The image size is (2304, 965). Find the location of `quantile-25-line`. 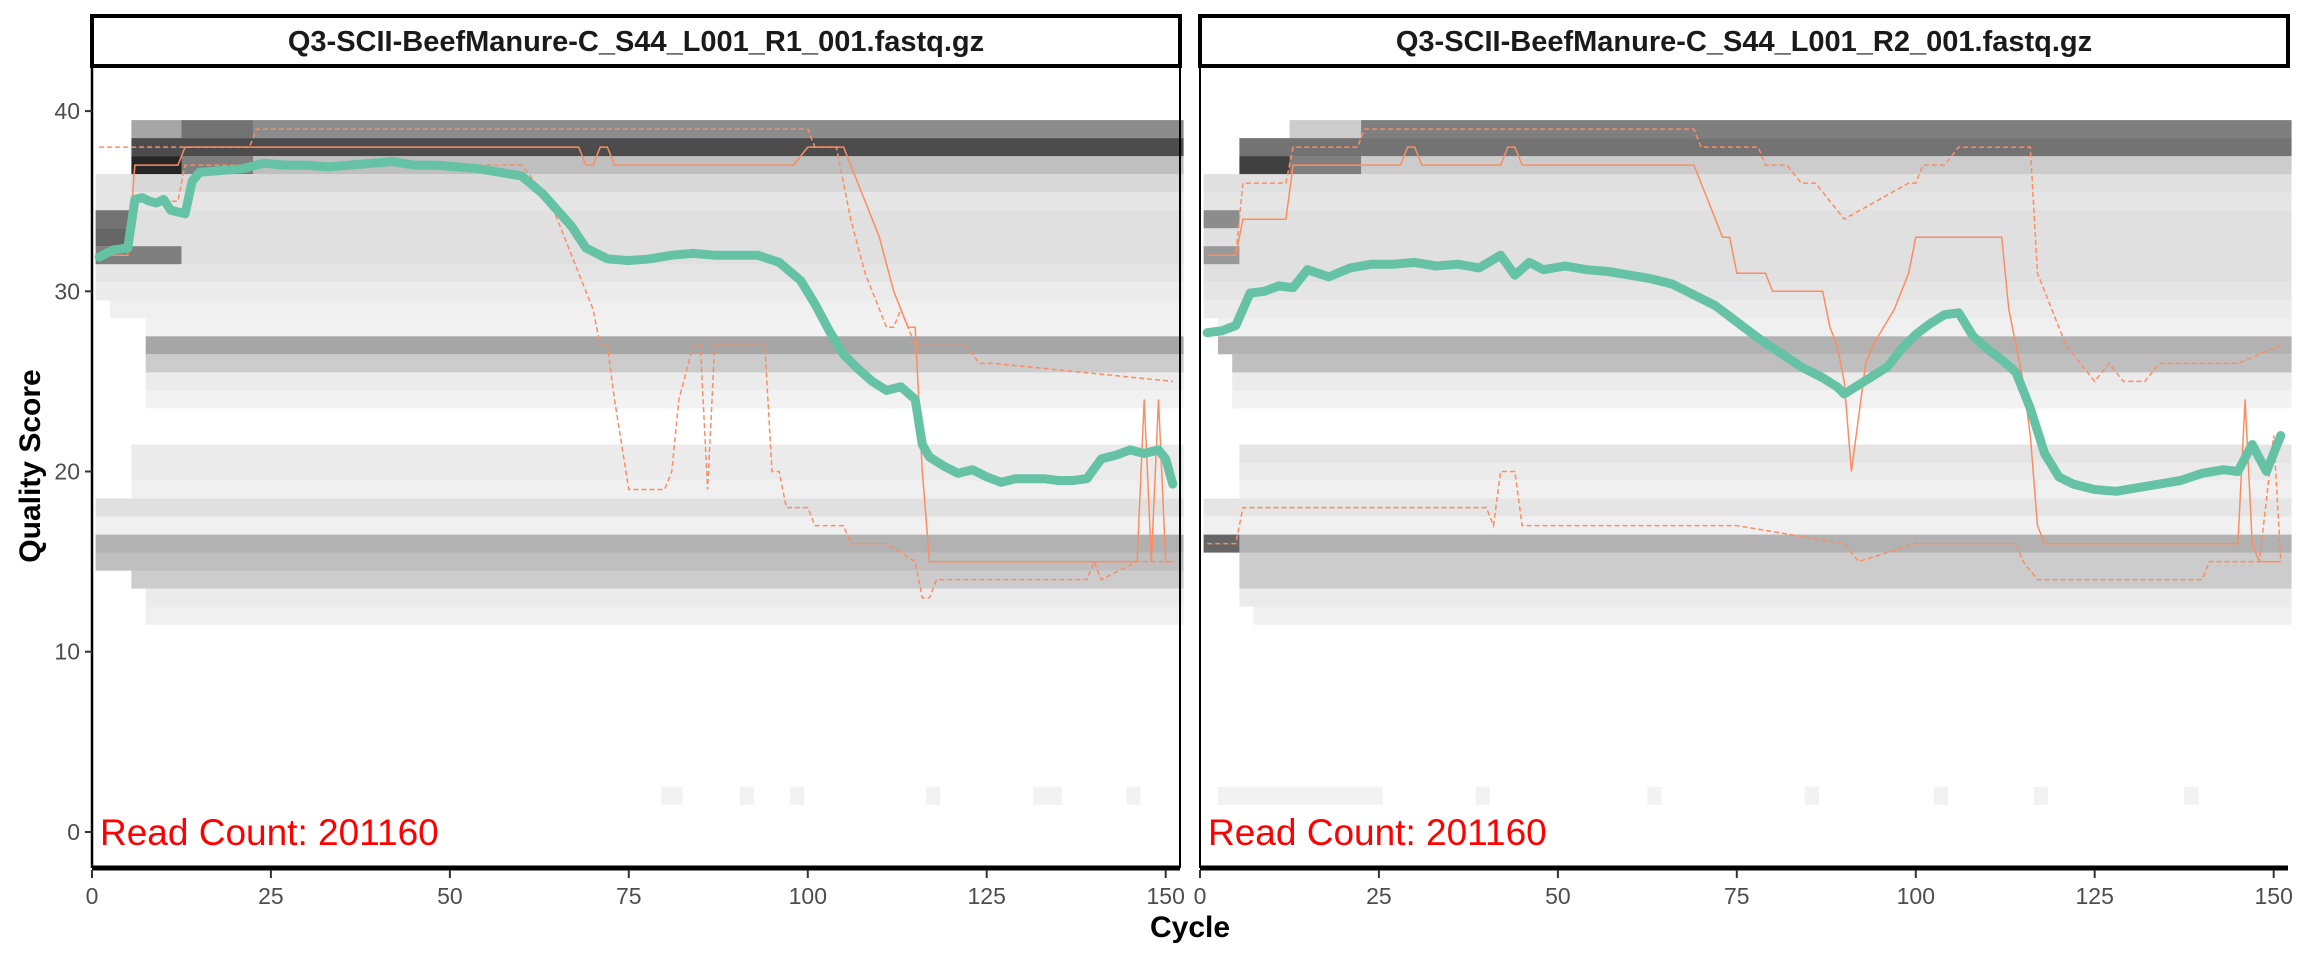

quantile-25-line is located at coordinates (1744, 508).